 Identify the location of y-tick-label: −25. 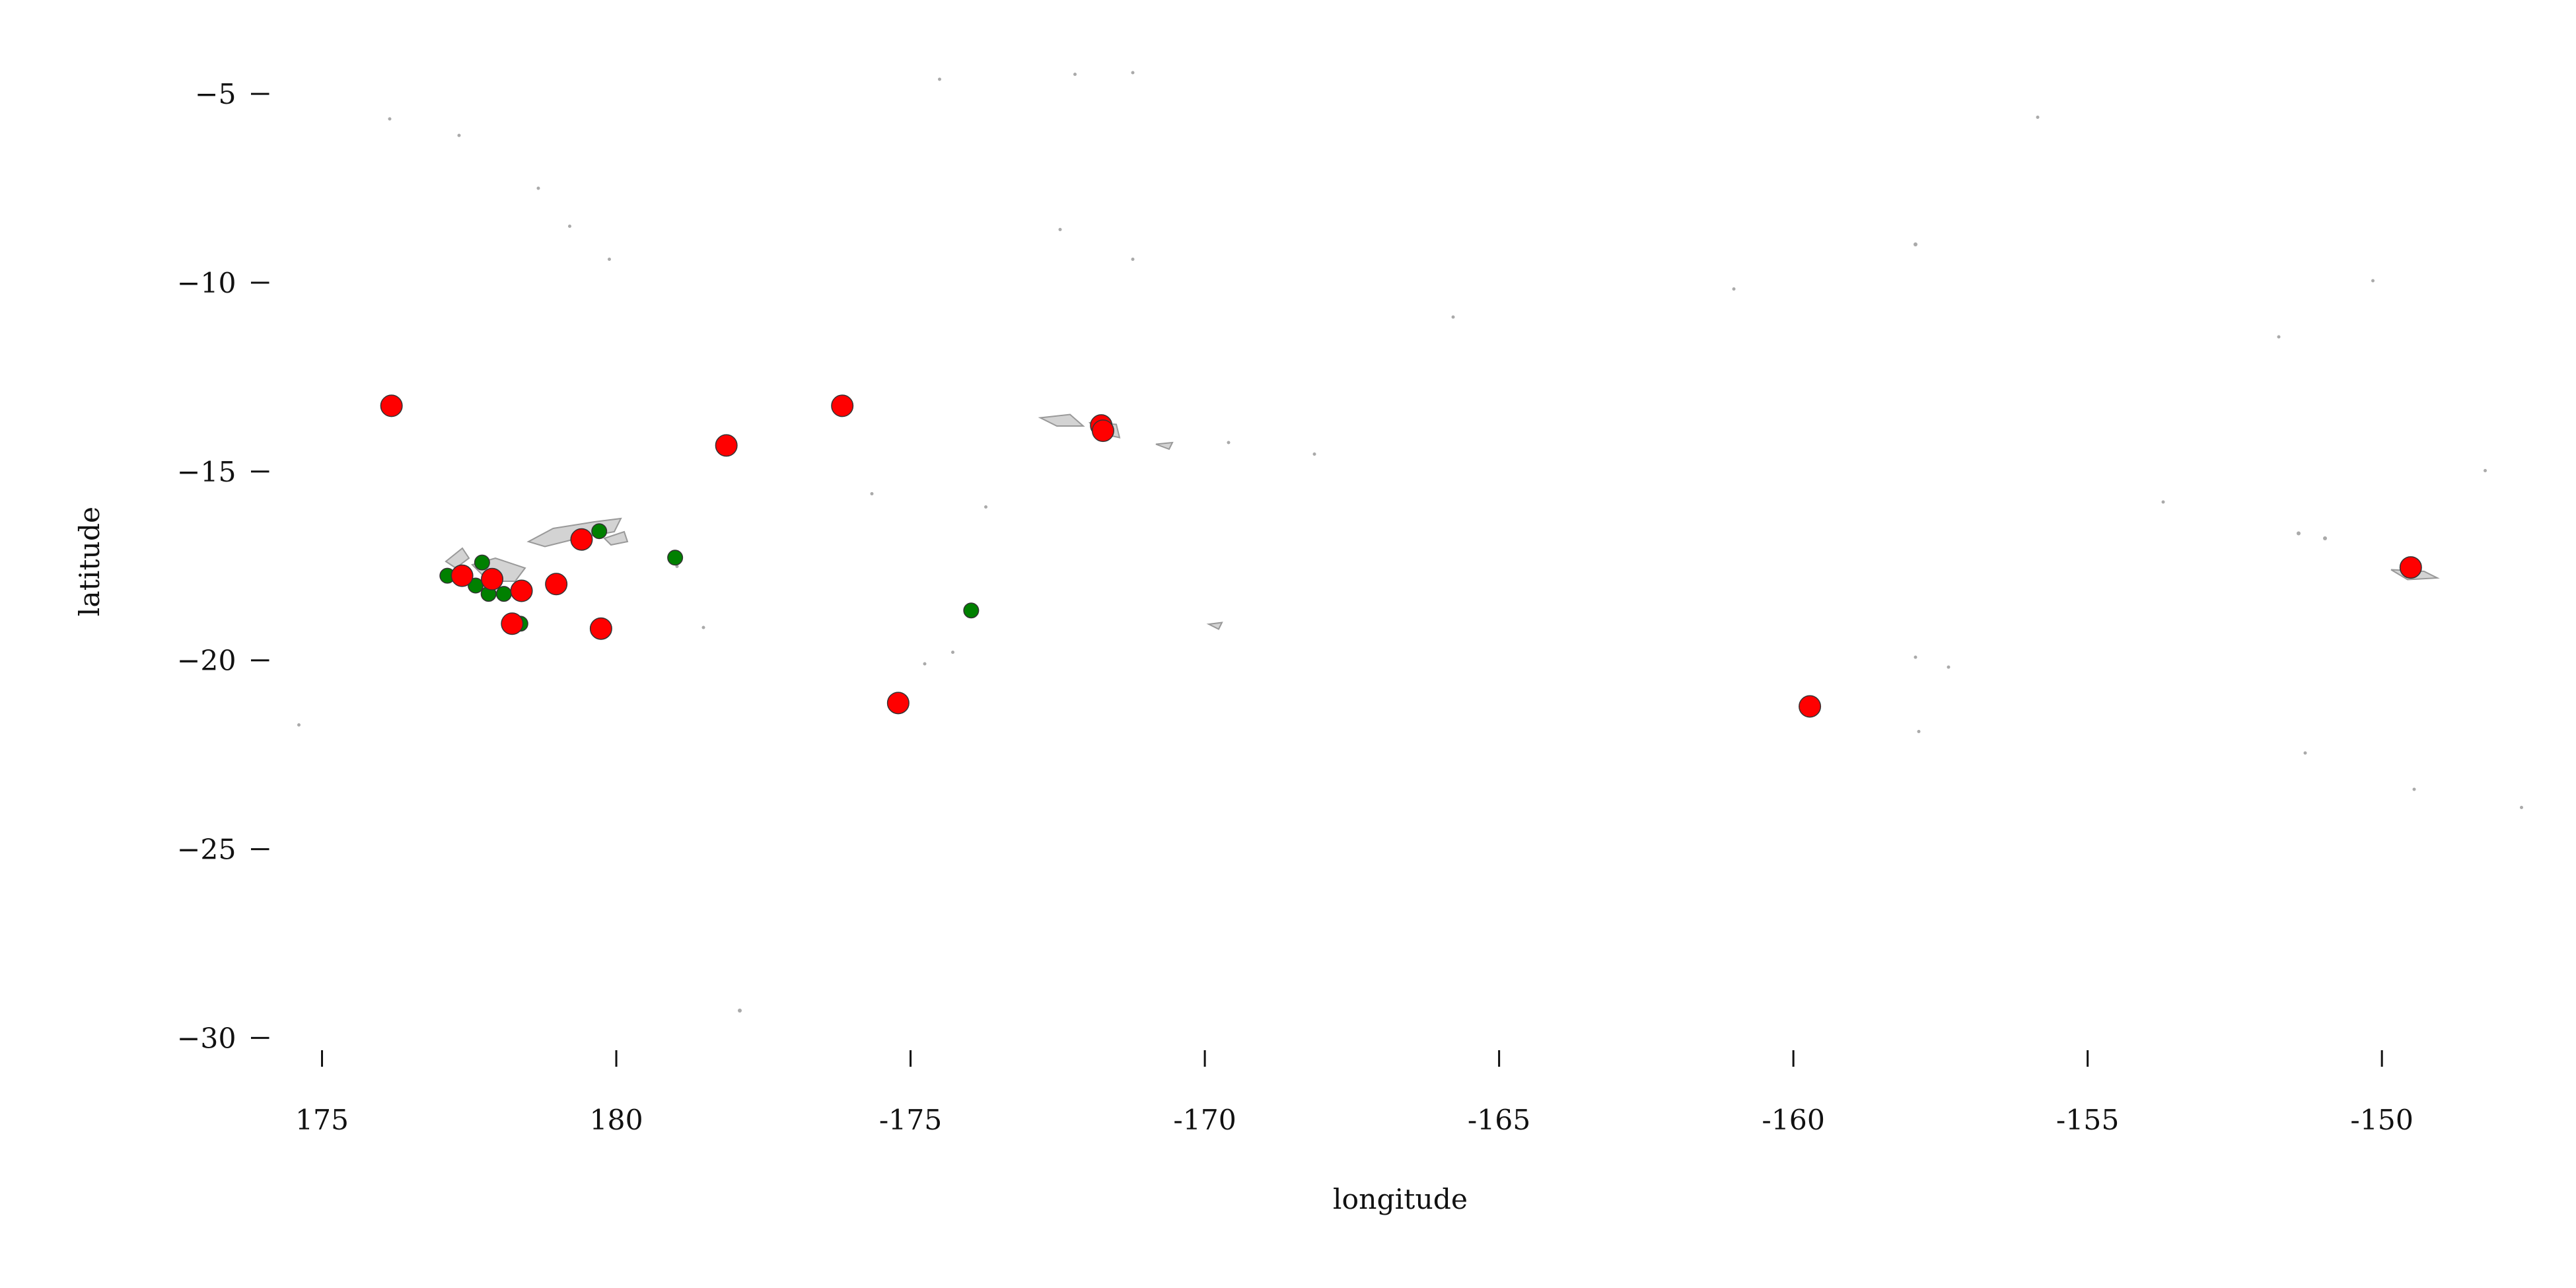
(206, 851).